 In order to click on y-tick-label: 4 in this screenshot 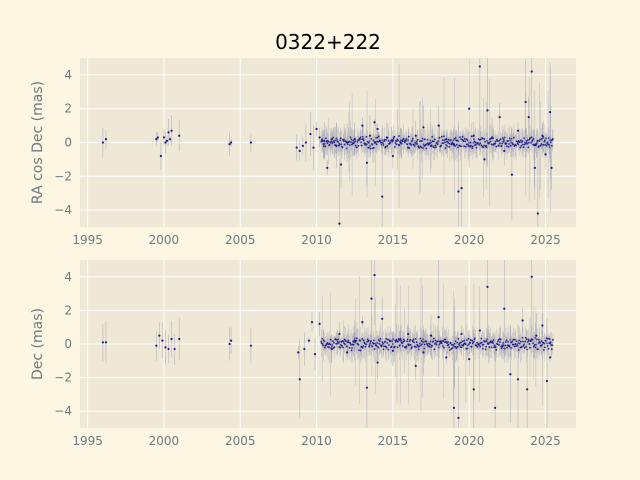, I will do `click(68, 75)`.